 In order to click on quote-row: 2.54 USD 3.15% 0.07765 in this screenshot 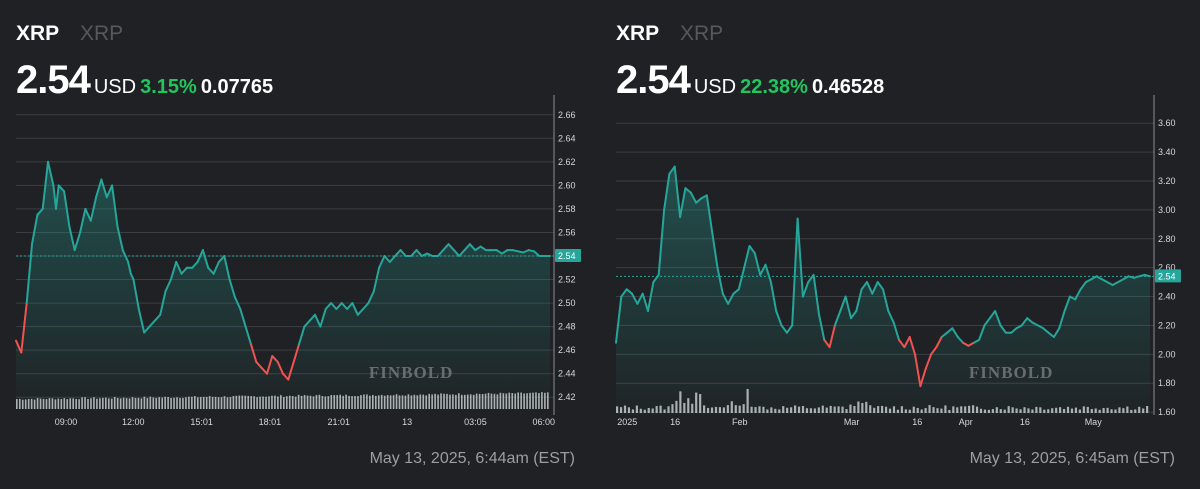, I will do `click(144, 80)`.